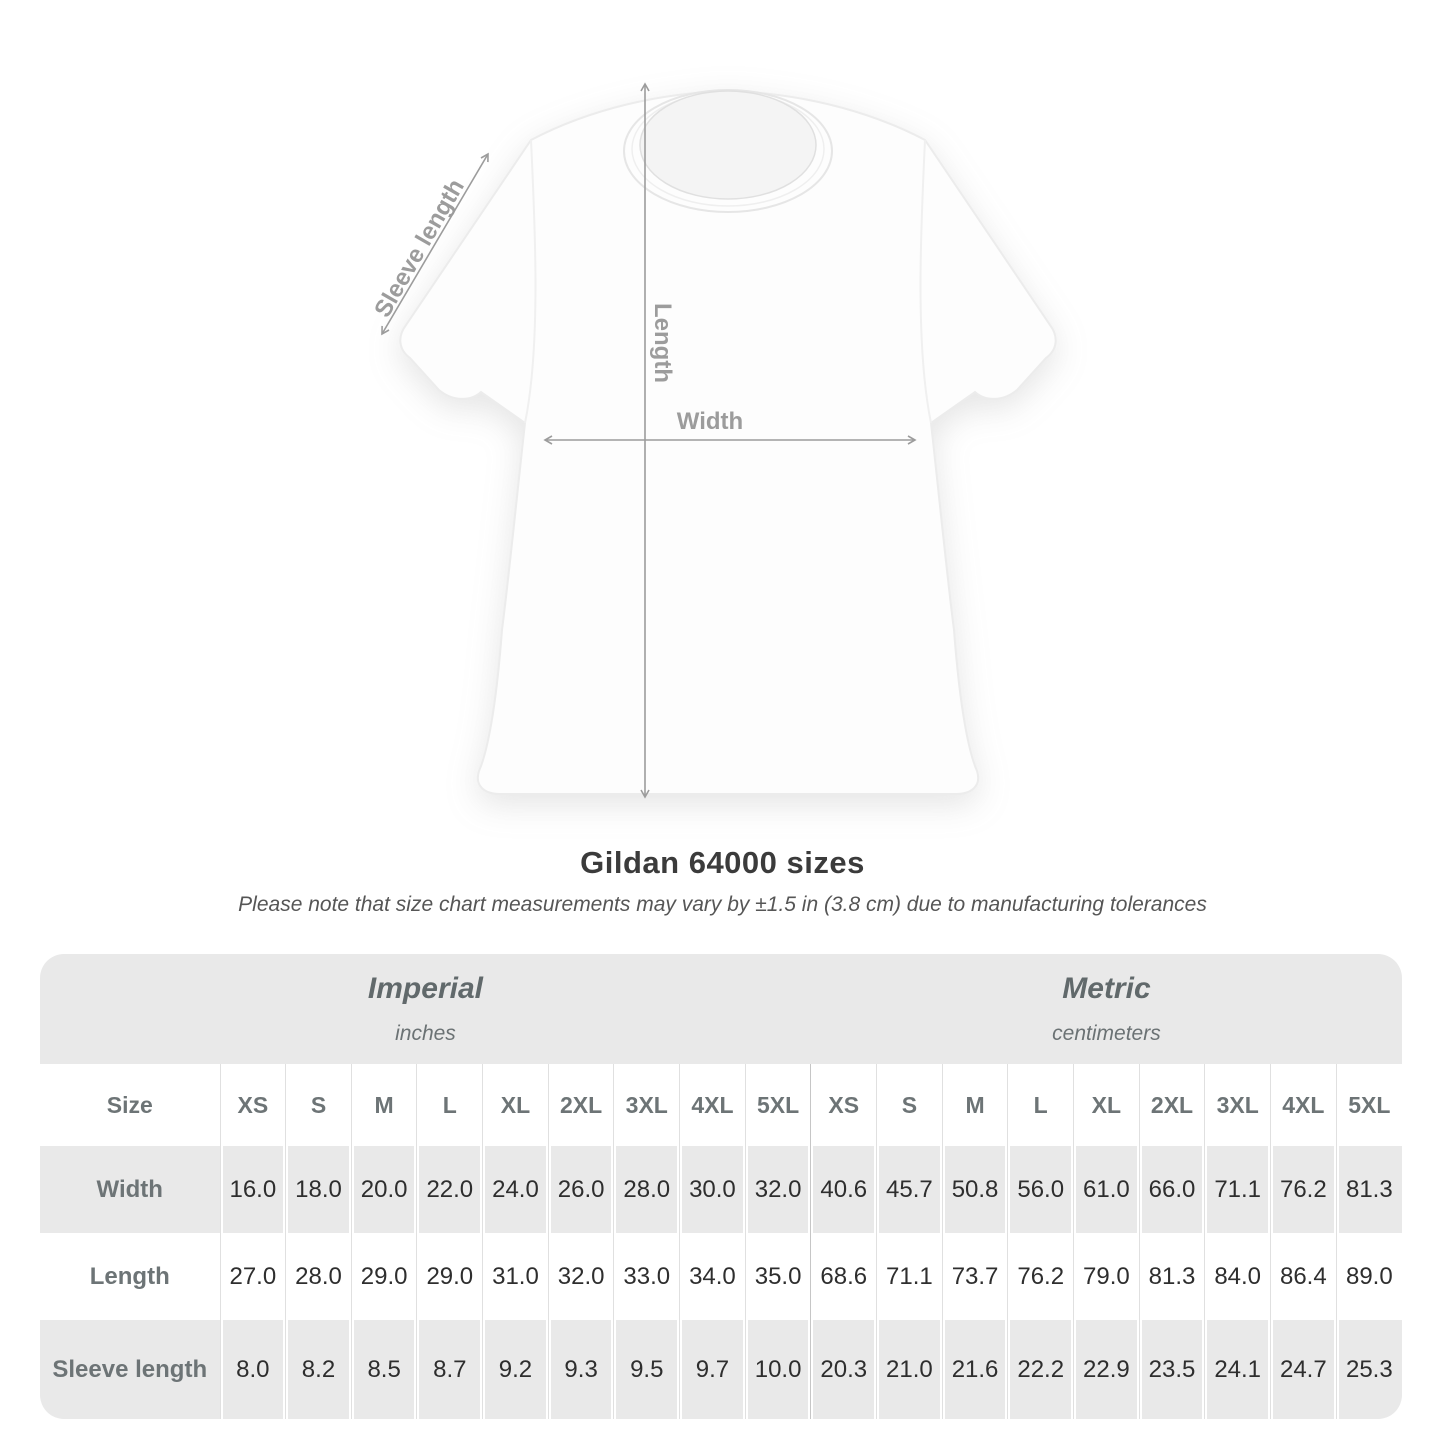 This screenshot has width=1445, height=1445. Describe the element at coordinates (1368, 1276) in the screenshot. I see `value-cell: 89.0` at that location.